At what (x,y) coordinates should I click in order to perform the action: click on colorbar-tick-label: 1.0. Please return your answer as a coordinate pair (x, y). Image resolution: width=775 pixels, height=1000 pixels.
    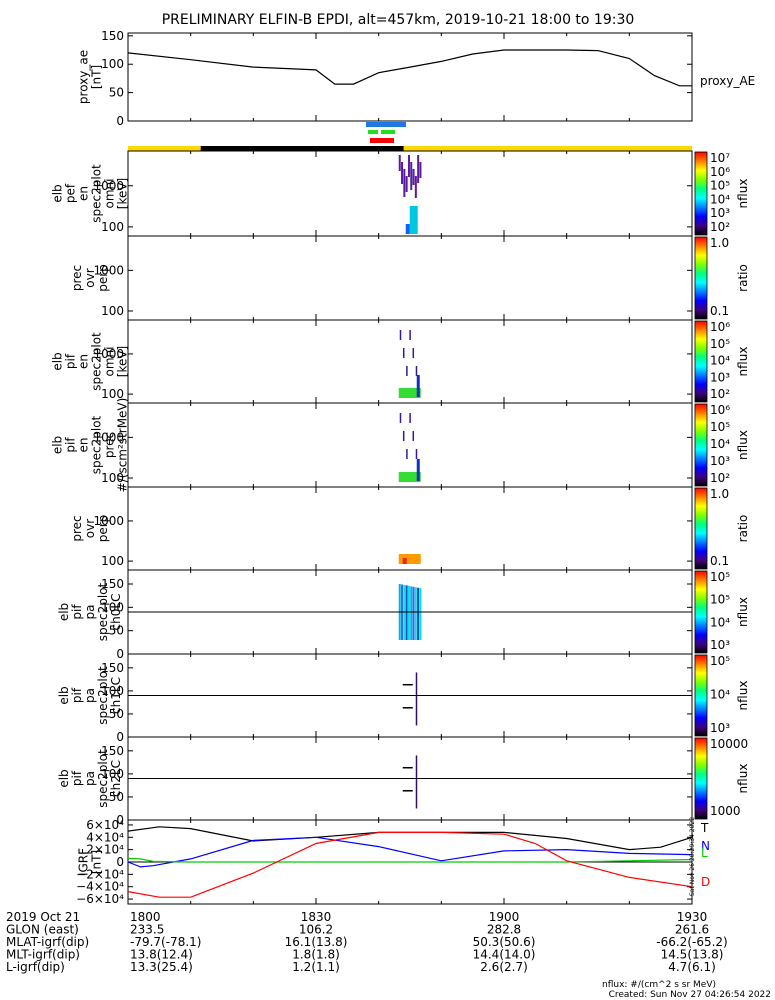
    Looking at the image, I should click on (719, 494).